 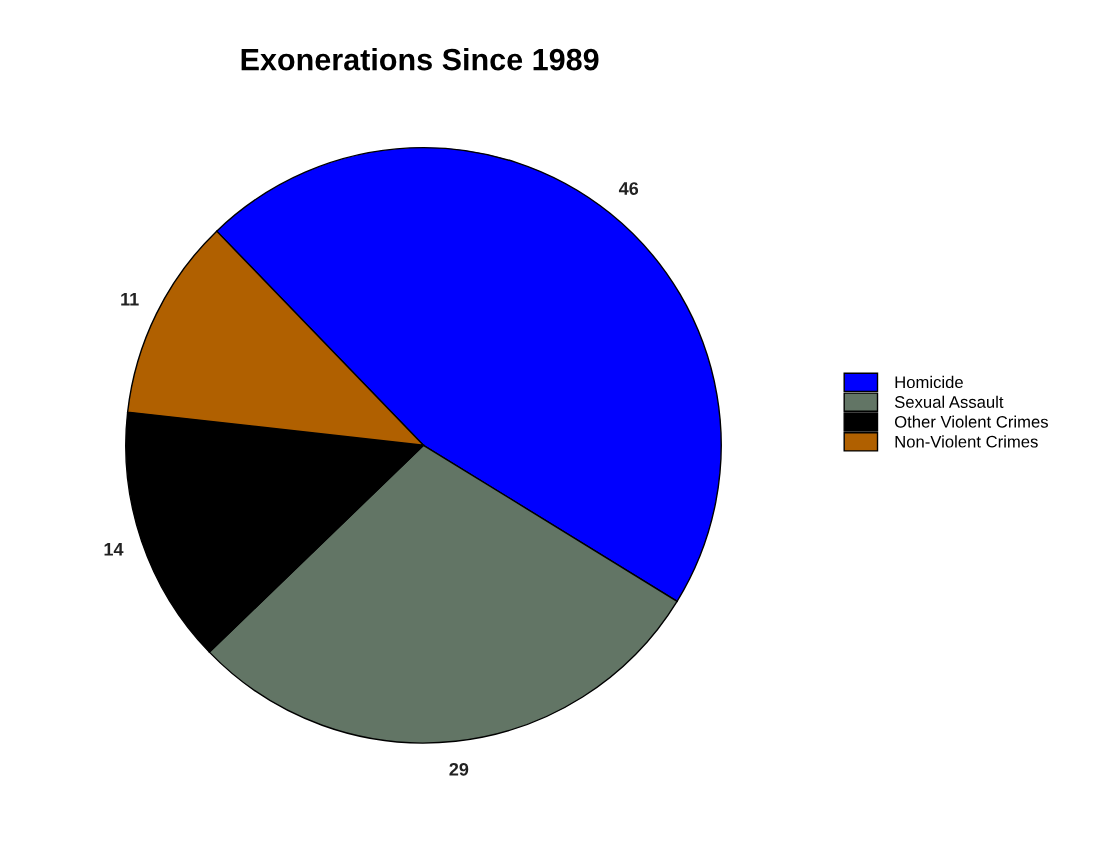 What do you see at coordinates (966, 441) in the screenshot?
I see `legend-label: Non-Violent Crimes` at bounding box center [966, 441].